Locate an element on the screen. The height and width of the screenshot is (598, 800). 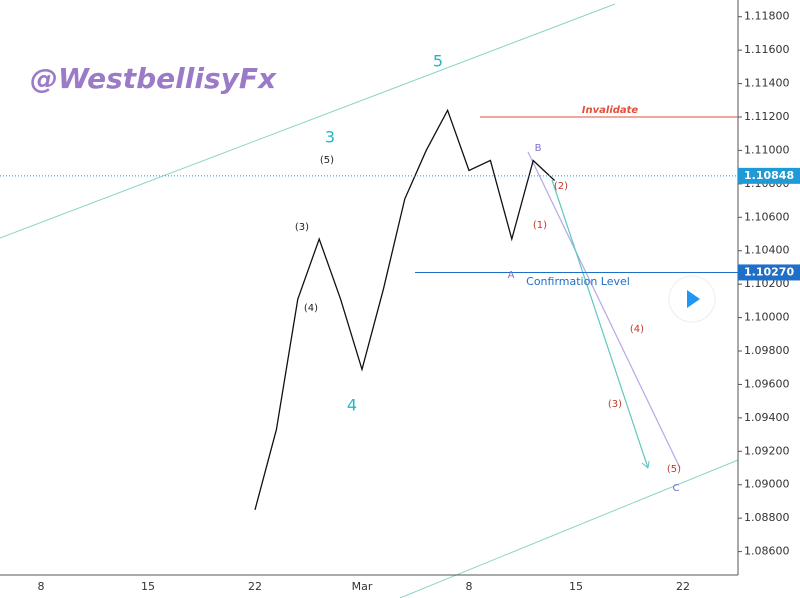
price-tag-label: 1.10270 is located at coordinates (769, 271).